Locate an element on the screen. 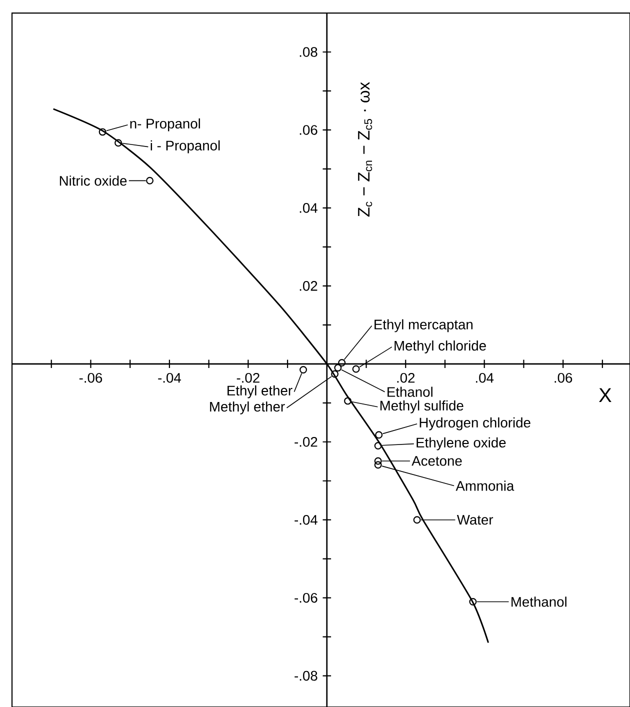 This screenshot has width=630, height=707. x-tick-label: .06 is located at coordinates (563, 377).